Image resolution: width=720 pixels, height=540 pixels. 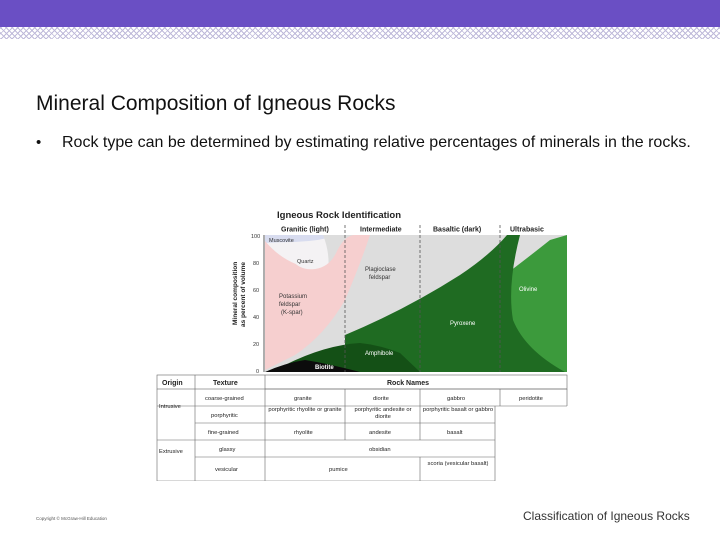 What do you see at coordinates (256, 264) in the screenshot?
I see `y-tick-80: 80` at bounding box center [256, 264].